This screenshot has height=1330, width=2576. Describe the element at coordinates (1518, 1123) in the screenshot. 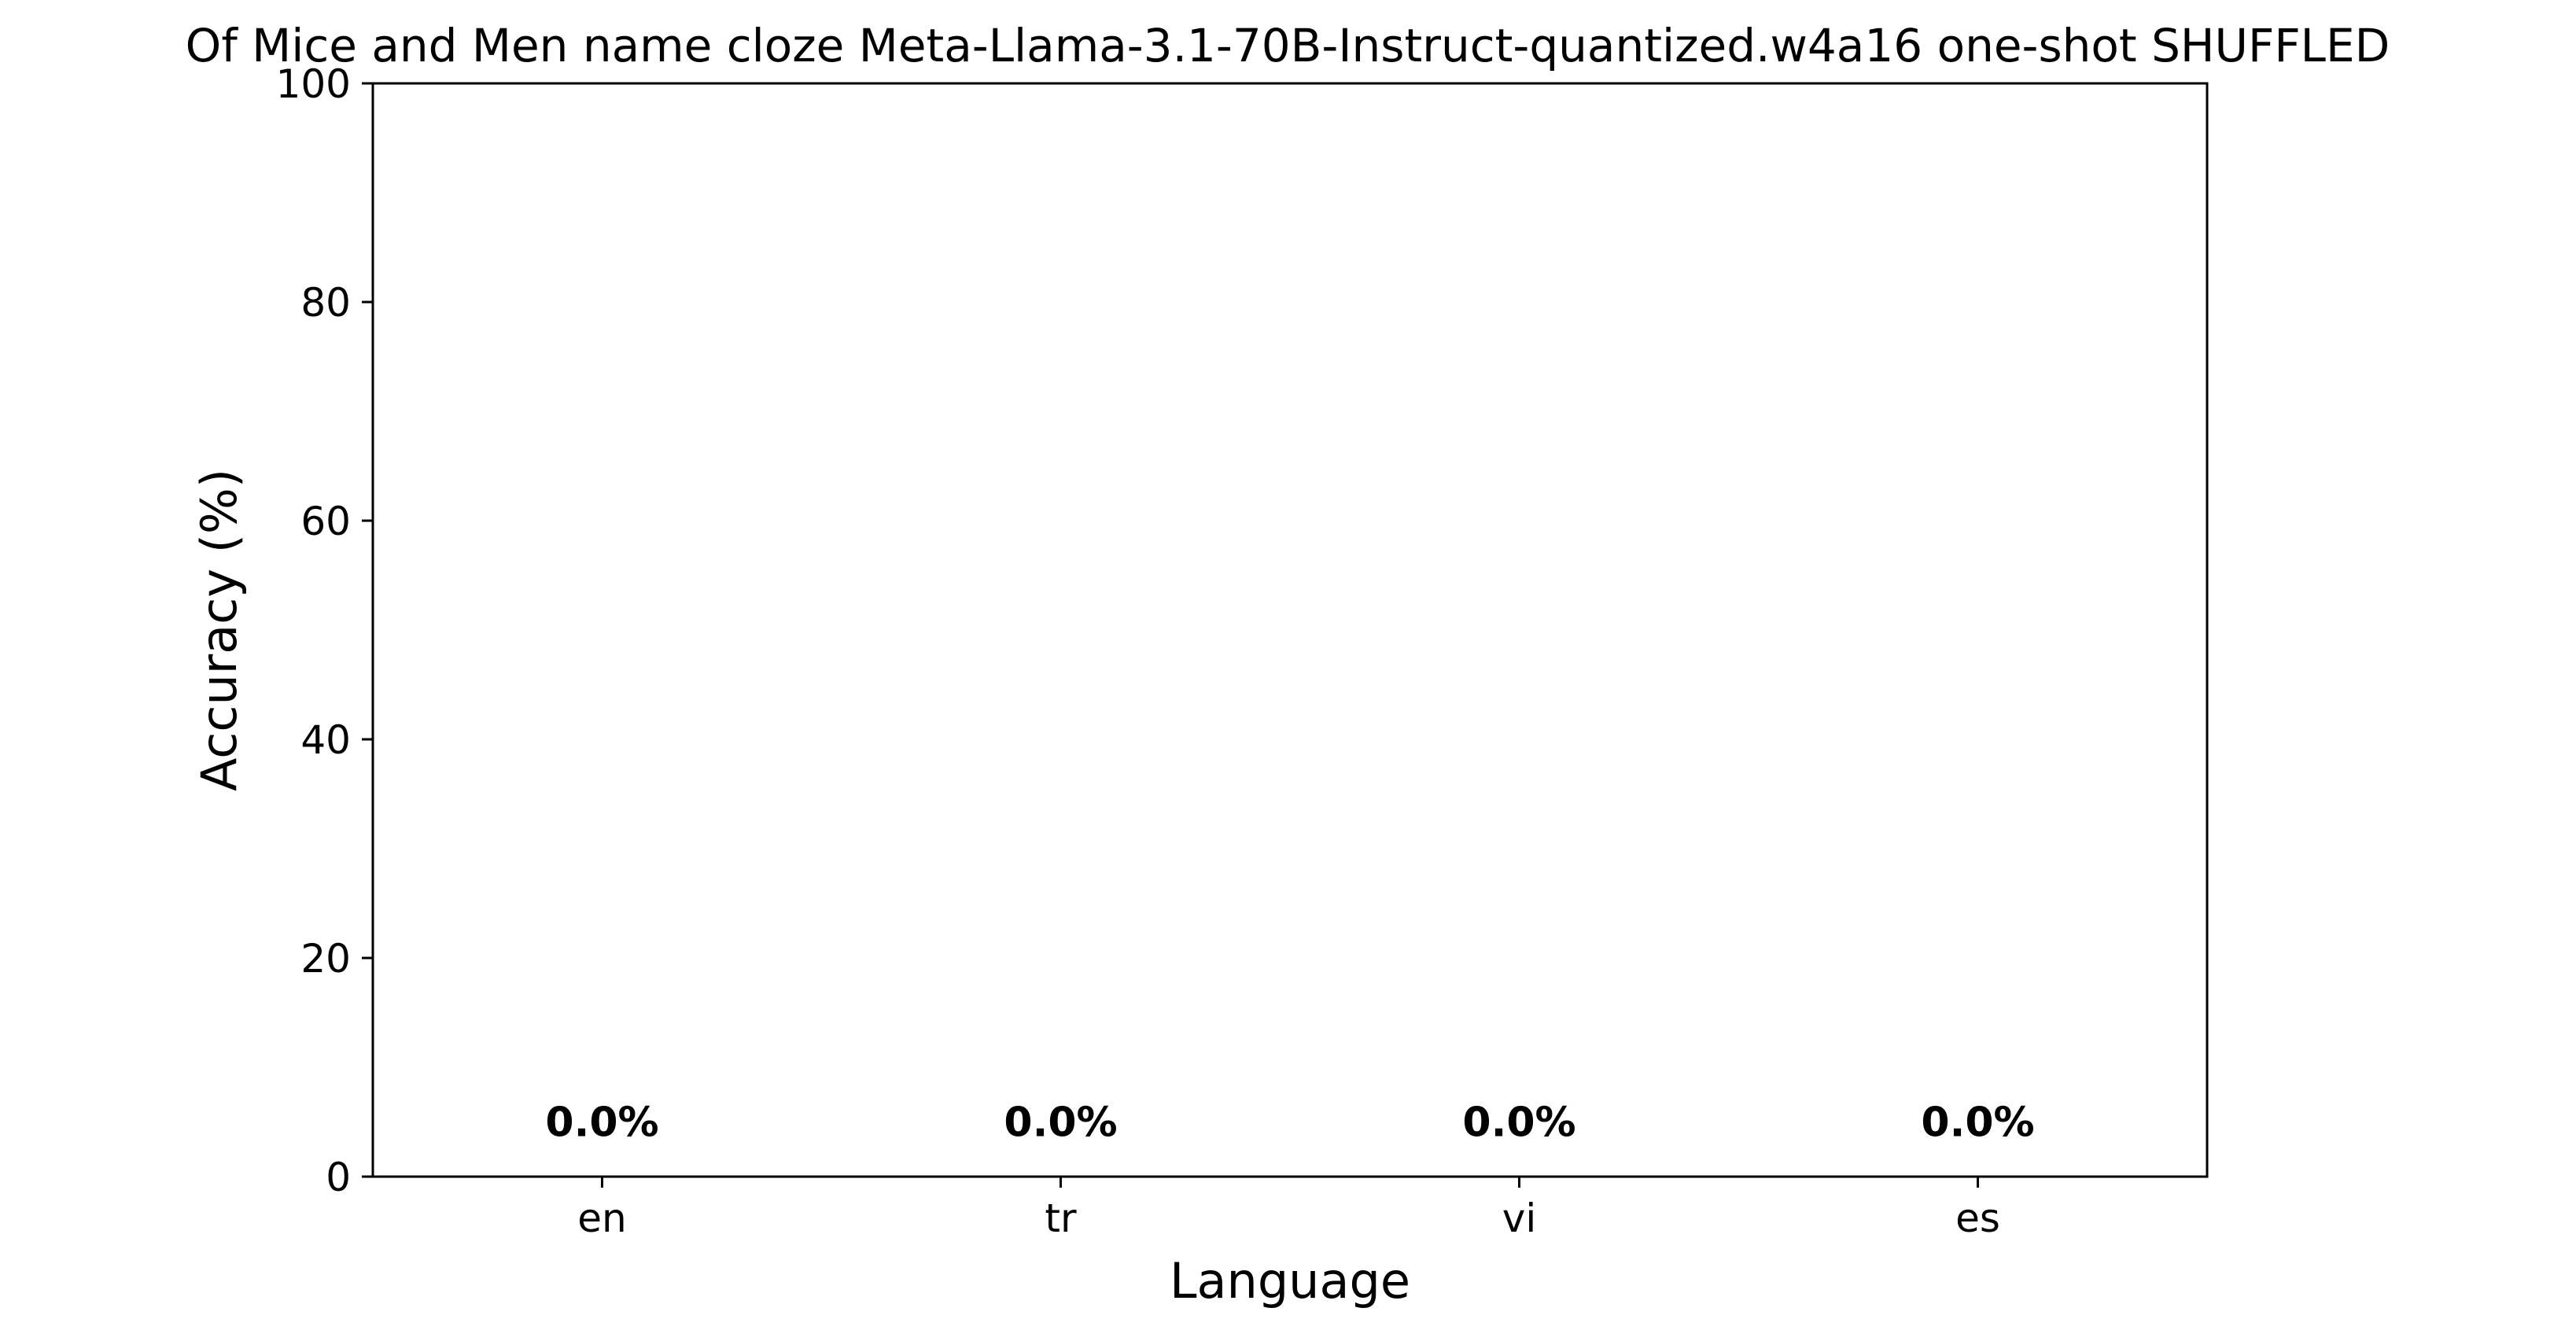

I see `data-label-vi: 0.0%` at that location.